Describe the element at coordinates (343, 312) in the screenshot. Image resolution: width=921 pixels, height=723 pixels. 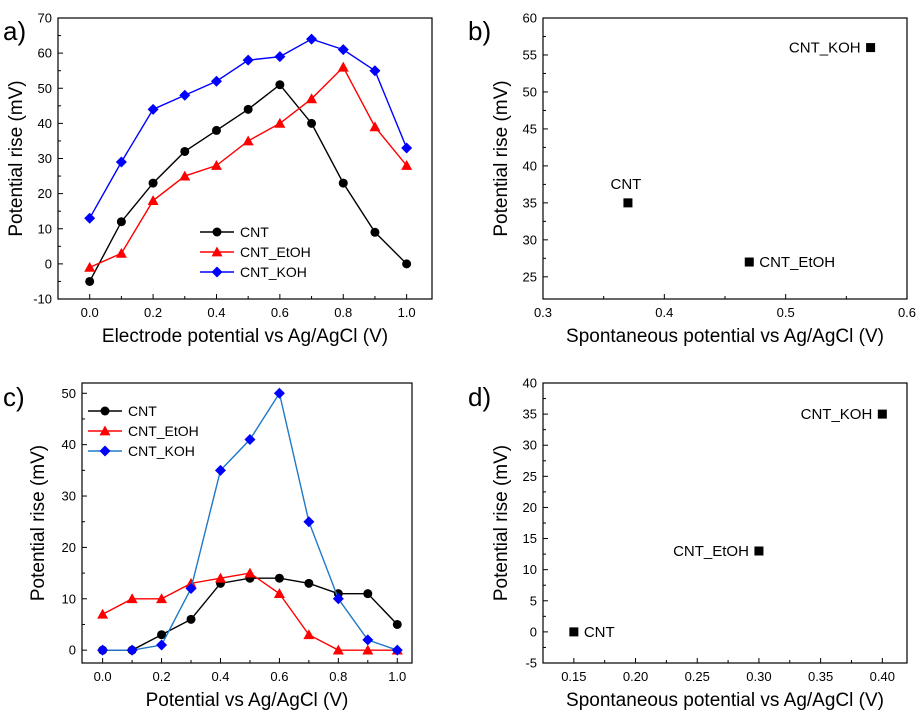
I see `x-tick-label: 0.8` at that location.